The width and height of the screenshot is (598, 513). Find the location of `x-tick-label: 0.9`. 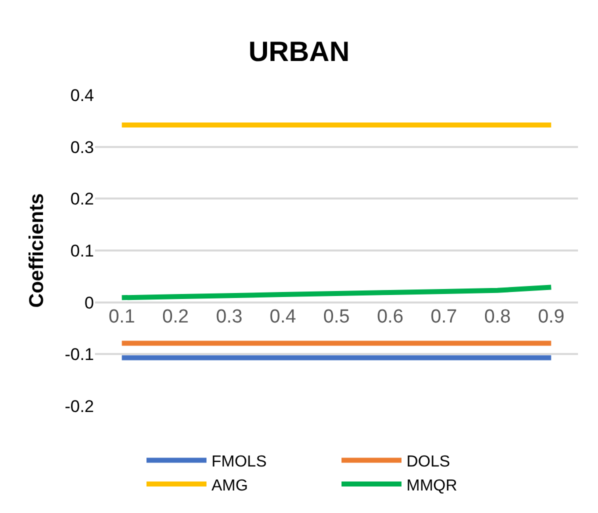

x-tick-label: 0.9 is located at coordinates (551, 317).